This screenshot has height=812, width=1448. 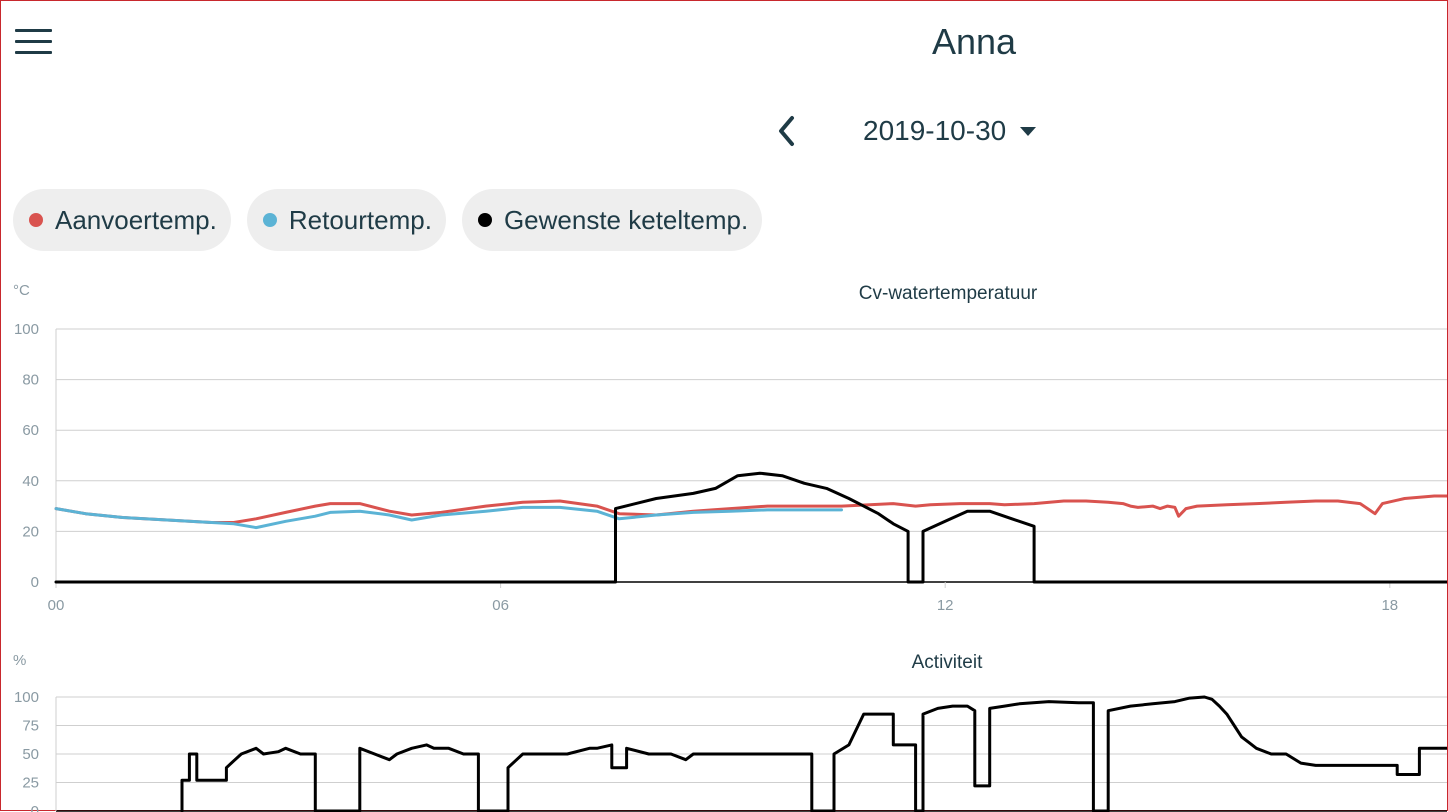 What do you see at coordinates (30, 726) in the screenshot?
I see `y-tick-label: 75` at bounding box center [30, 726].